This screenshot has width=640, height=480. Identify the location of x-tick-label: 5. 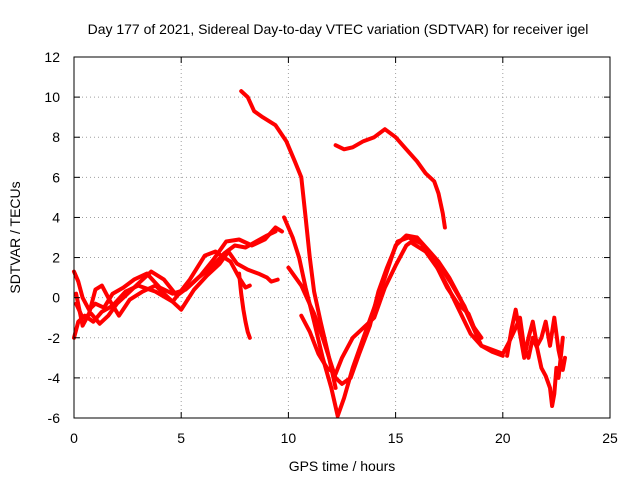
(181, 438).